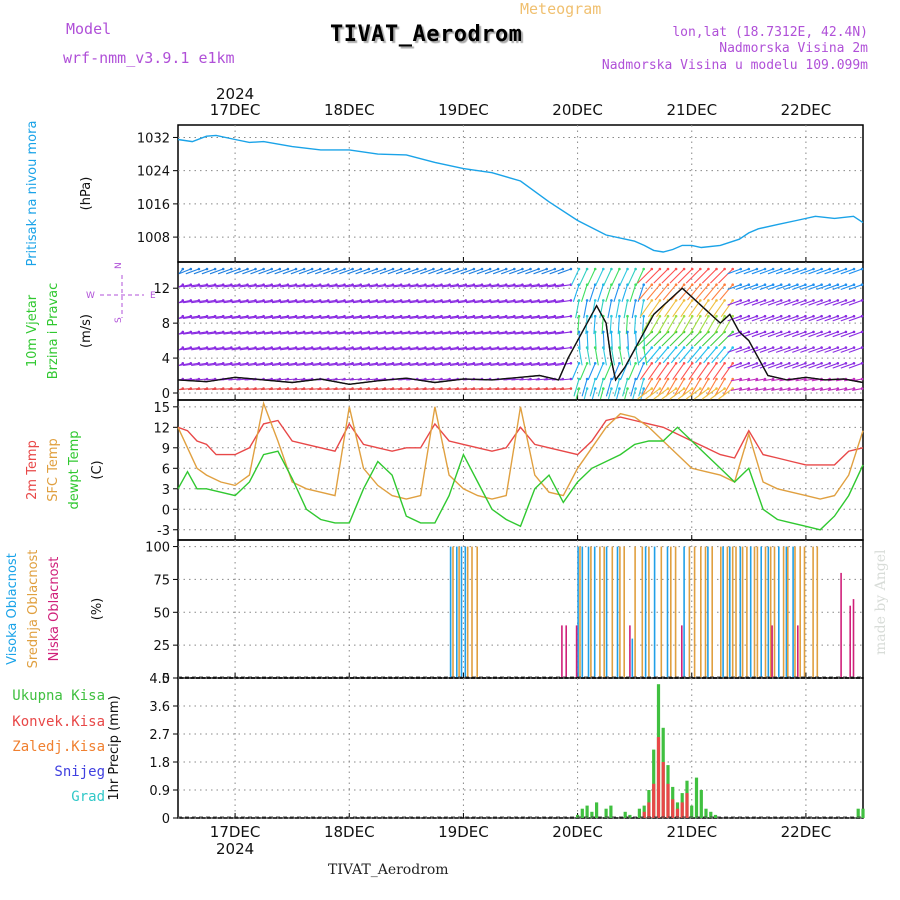  Describe the element at coordinates (691, 832) in the screenshot. I see `day-label-bottom-4: 21DEC` at that location.